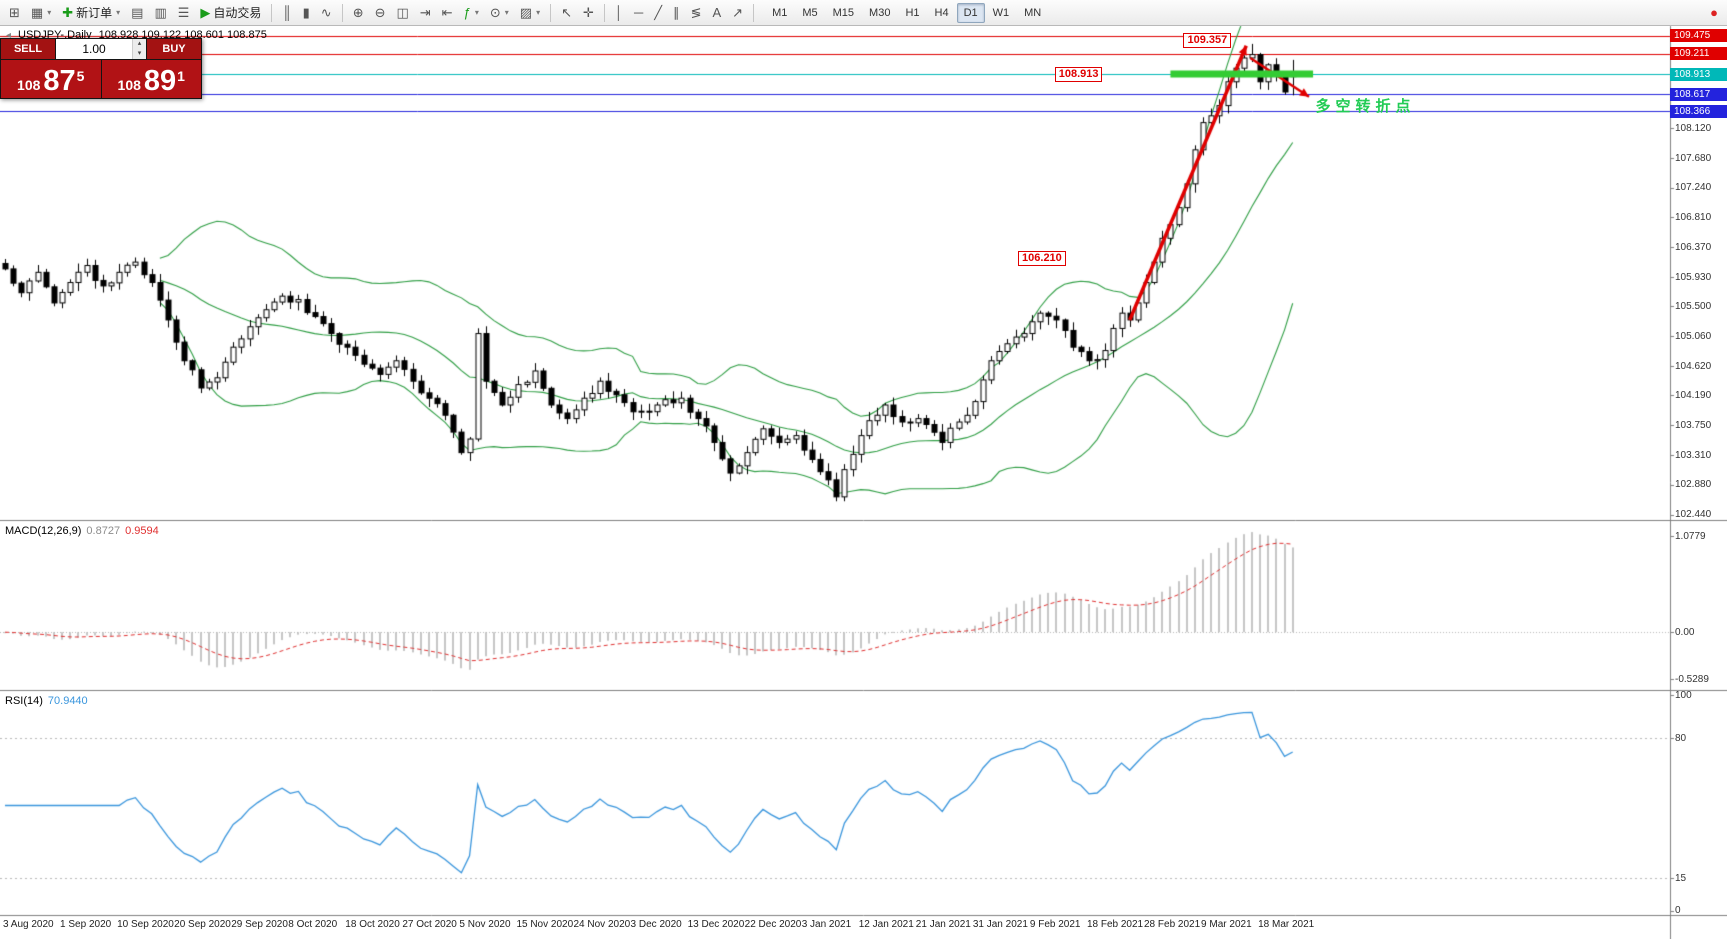  Describe the element at coordinates (68, 12) in the screenshot. I see `new-order-icon: ✚` at that location.